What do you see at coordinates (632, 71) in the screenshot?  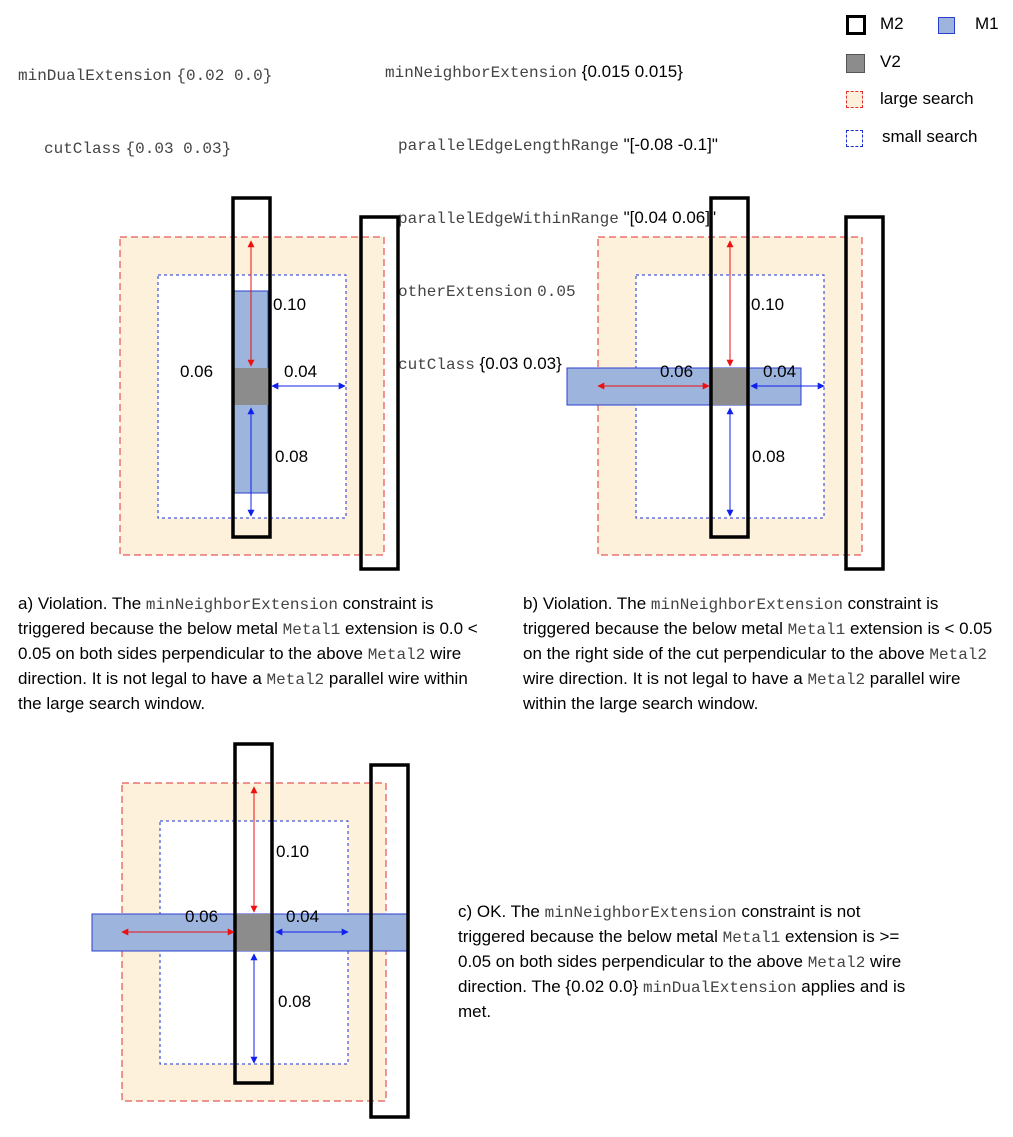 I see `rule-value: {0.015 0.015}` at bounding box center [632, 71].